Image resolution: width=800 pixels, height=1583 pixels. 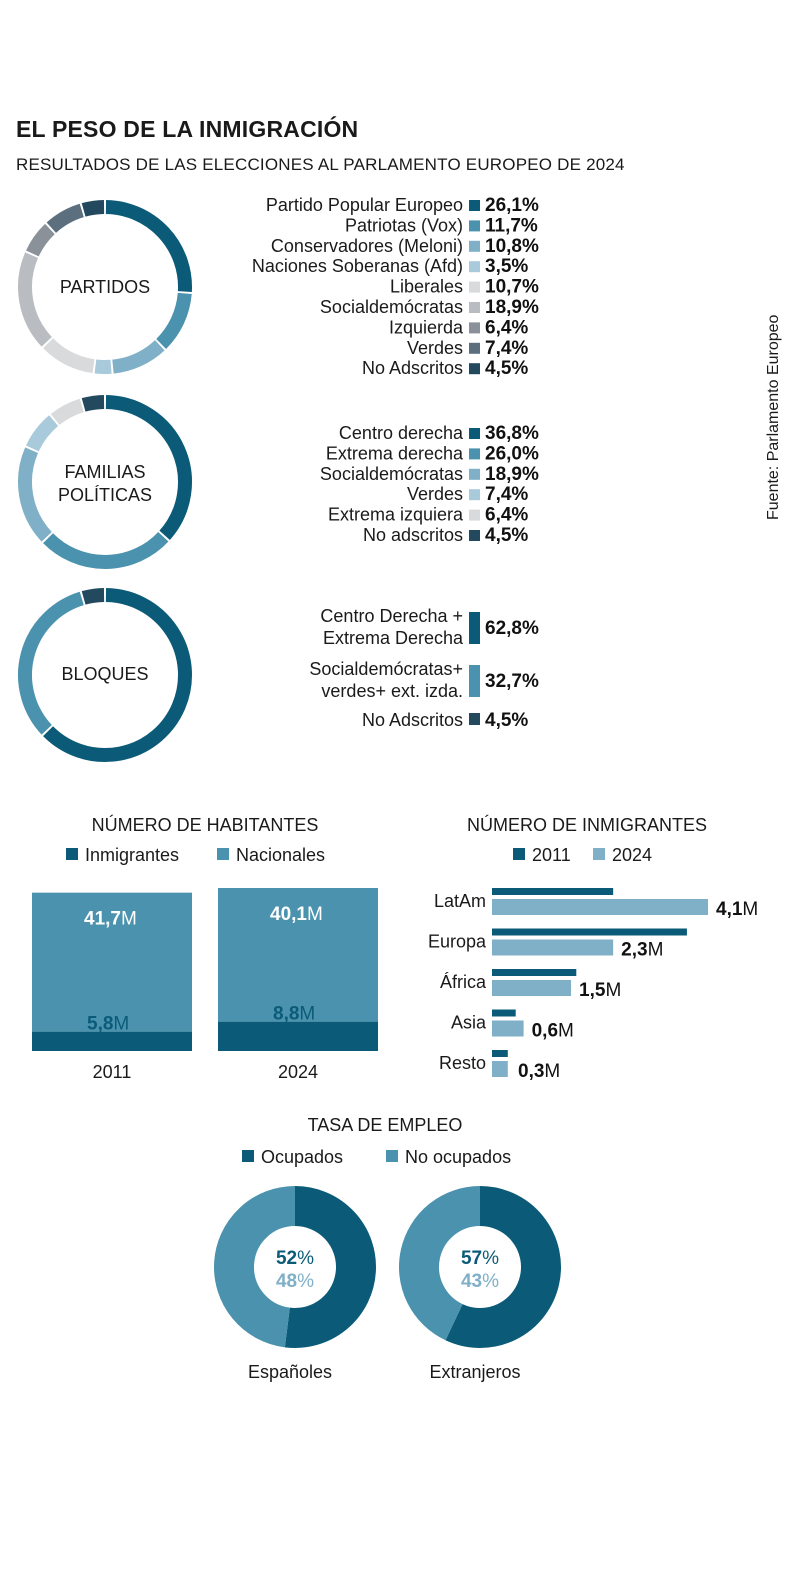 What do you see at coordinates (364, 205) in the screenshot?
I see `partidos-legend-label: Partido Popular Europeo` at bounding box center [364, 205].